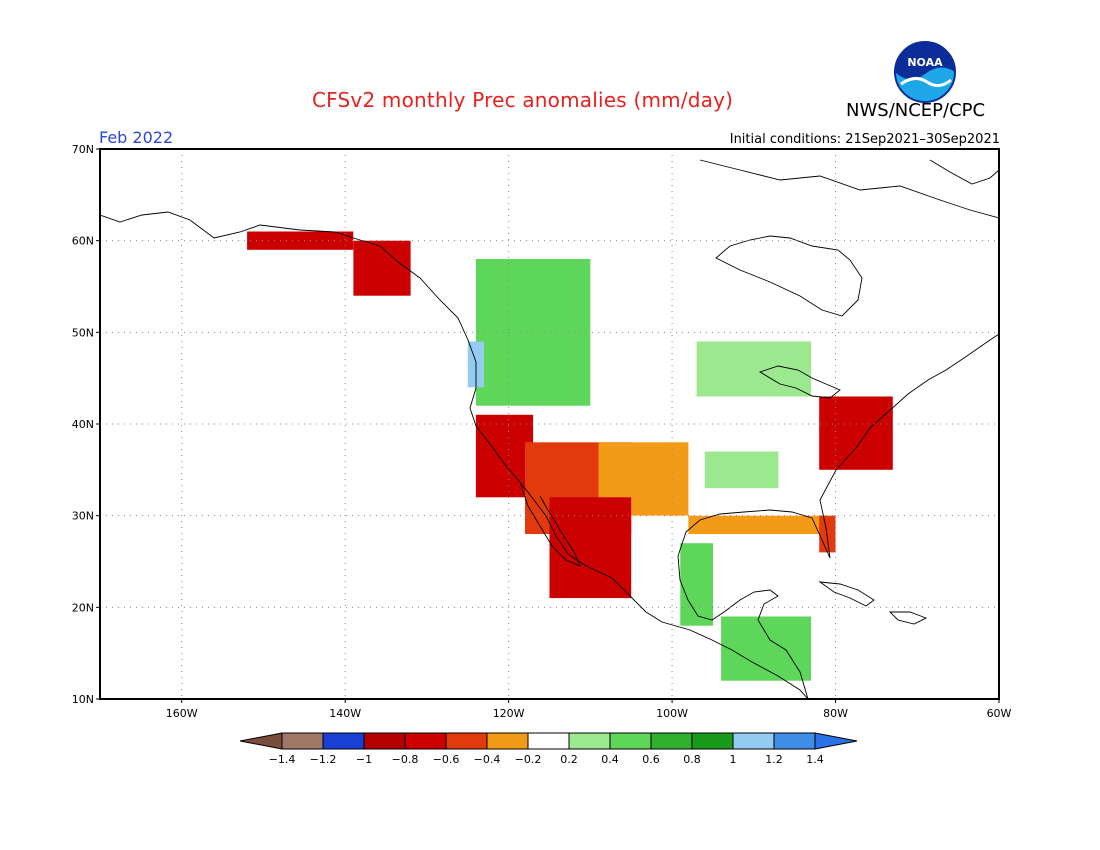  I want to click on forecast-month: Feb 2022, so click(136, 137).